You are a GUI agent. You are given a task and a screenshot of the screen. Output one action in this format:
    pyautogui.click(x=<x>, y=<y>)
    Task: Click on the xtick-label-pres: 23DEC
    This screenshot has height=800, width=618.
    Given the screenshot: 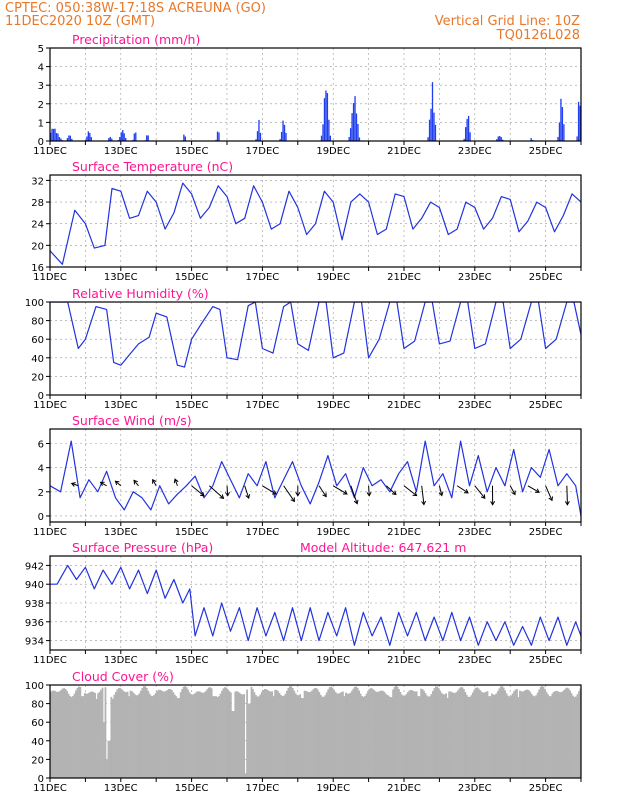 What is the action you would take?
    pyautogui.click(x=475, y=660)
    